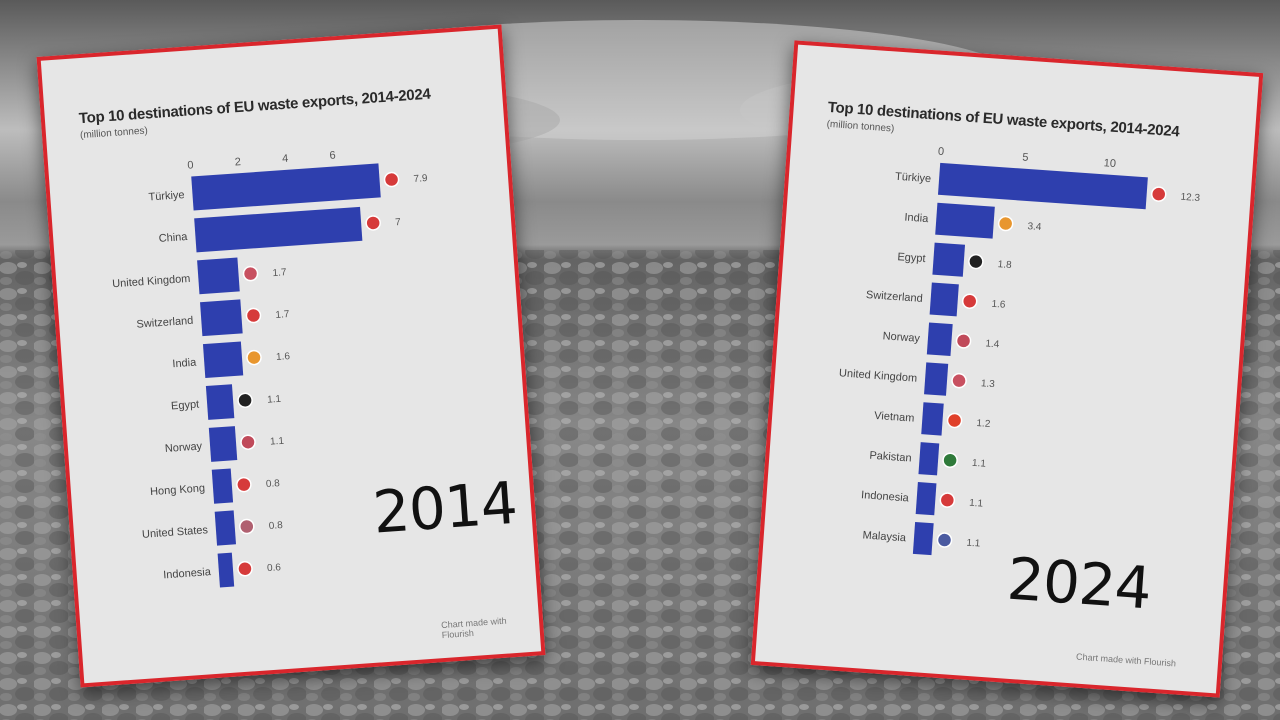 This screenshot has height=720, width=1280. What do you see at coordinates (983, 424) in the screenshot?
I see `value-label: 1.2` at bounding box center [983, 424].